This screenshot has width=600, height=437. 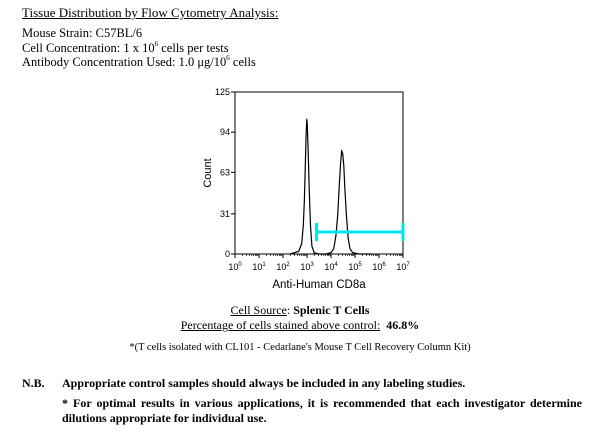 What do you see at coordinates (331, 186) in the screenshot?
I see `histogram-curve` at bounding box center [331, 186].